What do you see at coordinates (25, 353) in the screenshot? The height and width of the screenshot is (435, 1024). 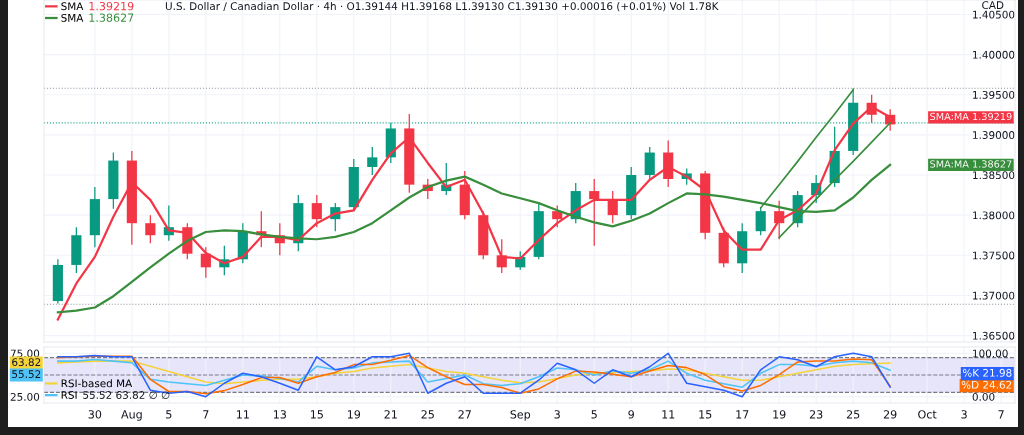 I see `y-tick-label: 75.00` at bounding box center [25, 353].